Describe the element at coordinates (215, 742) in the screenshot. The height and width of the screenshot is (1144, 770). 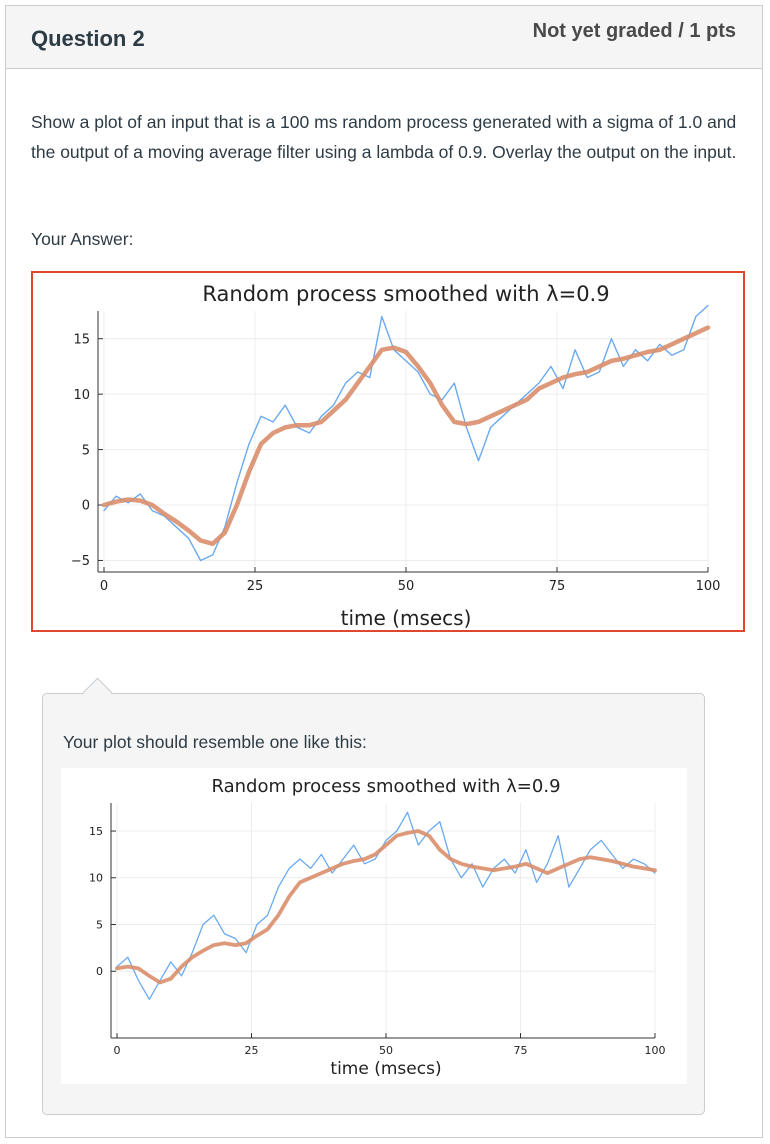
I see `comment-text: Your plot should resemble one like this:` at that location.